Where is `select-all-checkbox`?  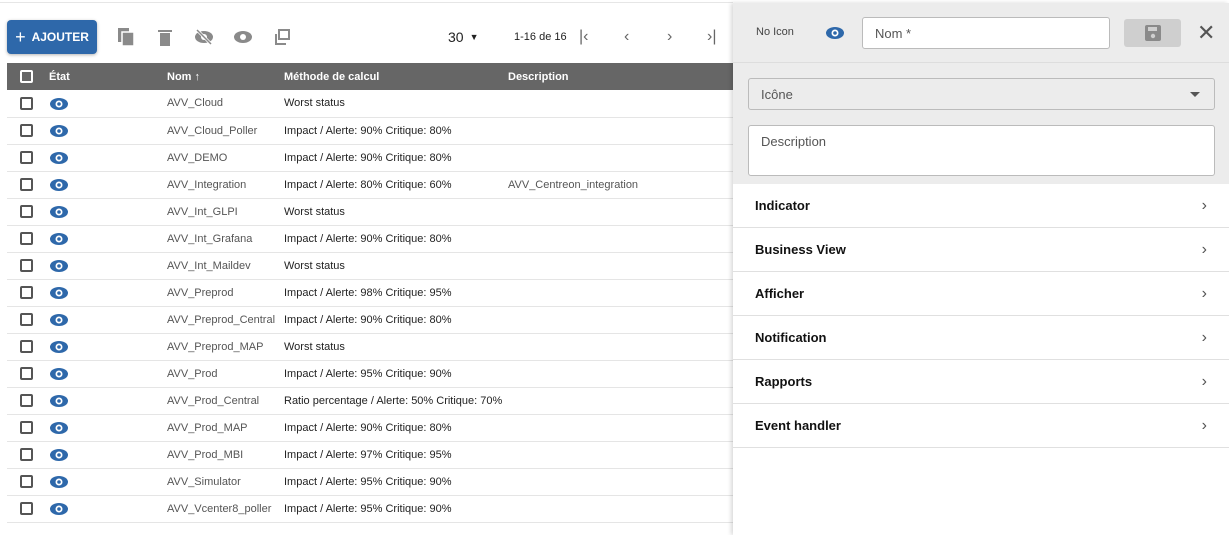
select-all-checkbox is located at coordinates (26, 76).